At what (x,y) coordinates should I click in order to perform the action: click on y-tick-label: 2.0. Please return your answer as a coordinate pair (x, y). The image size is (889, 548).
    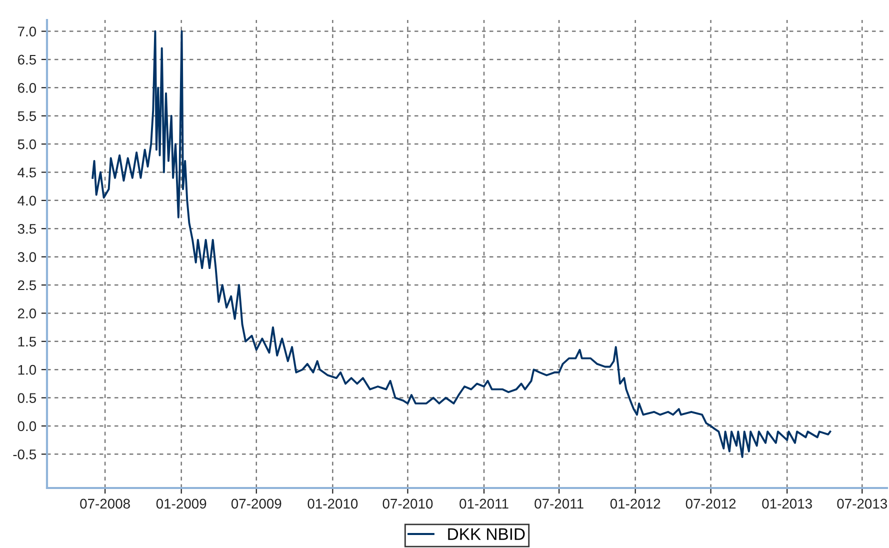
    Looking at the image, I should click on (27, 313).